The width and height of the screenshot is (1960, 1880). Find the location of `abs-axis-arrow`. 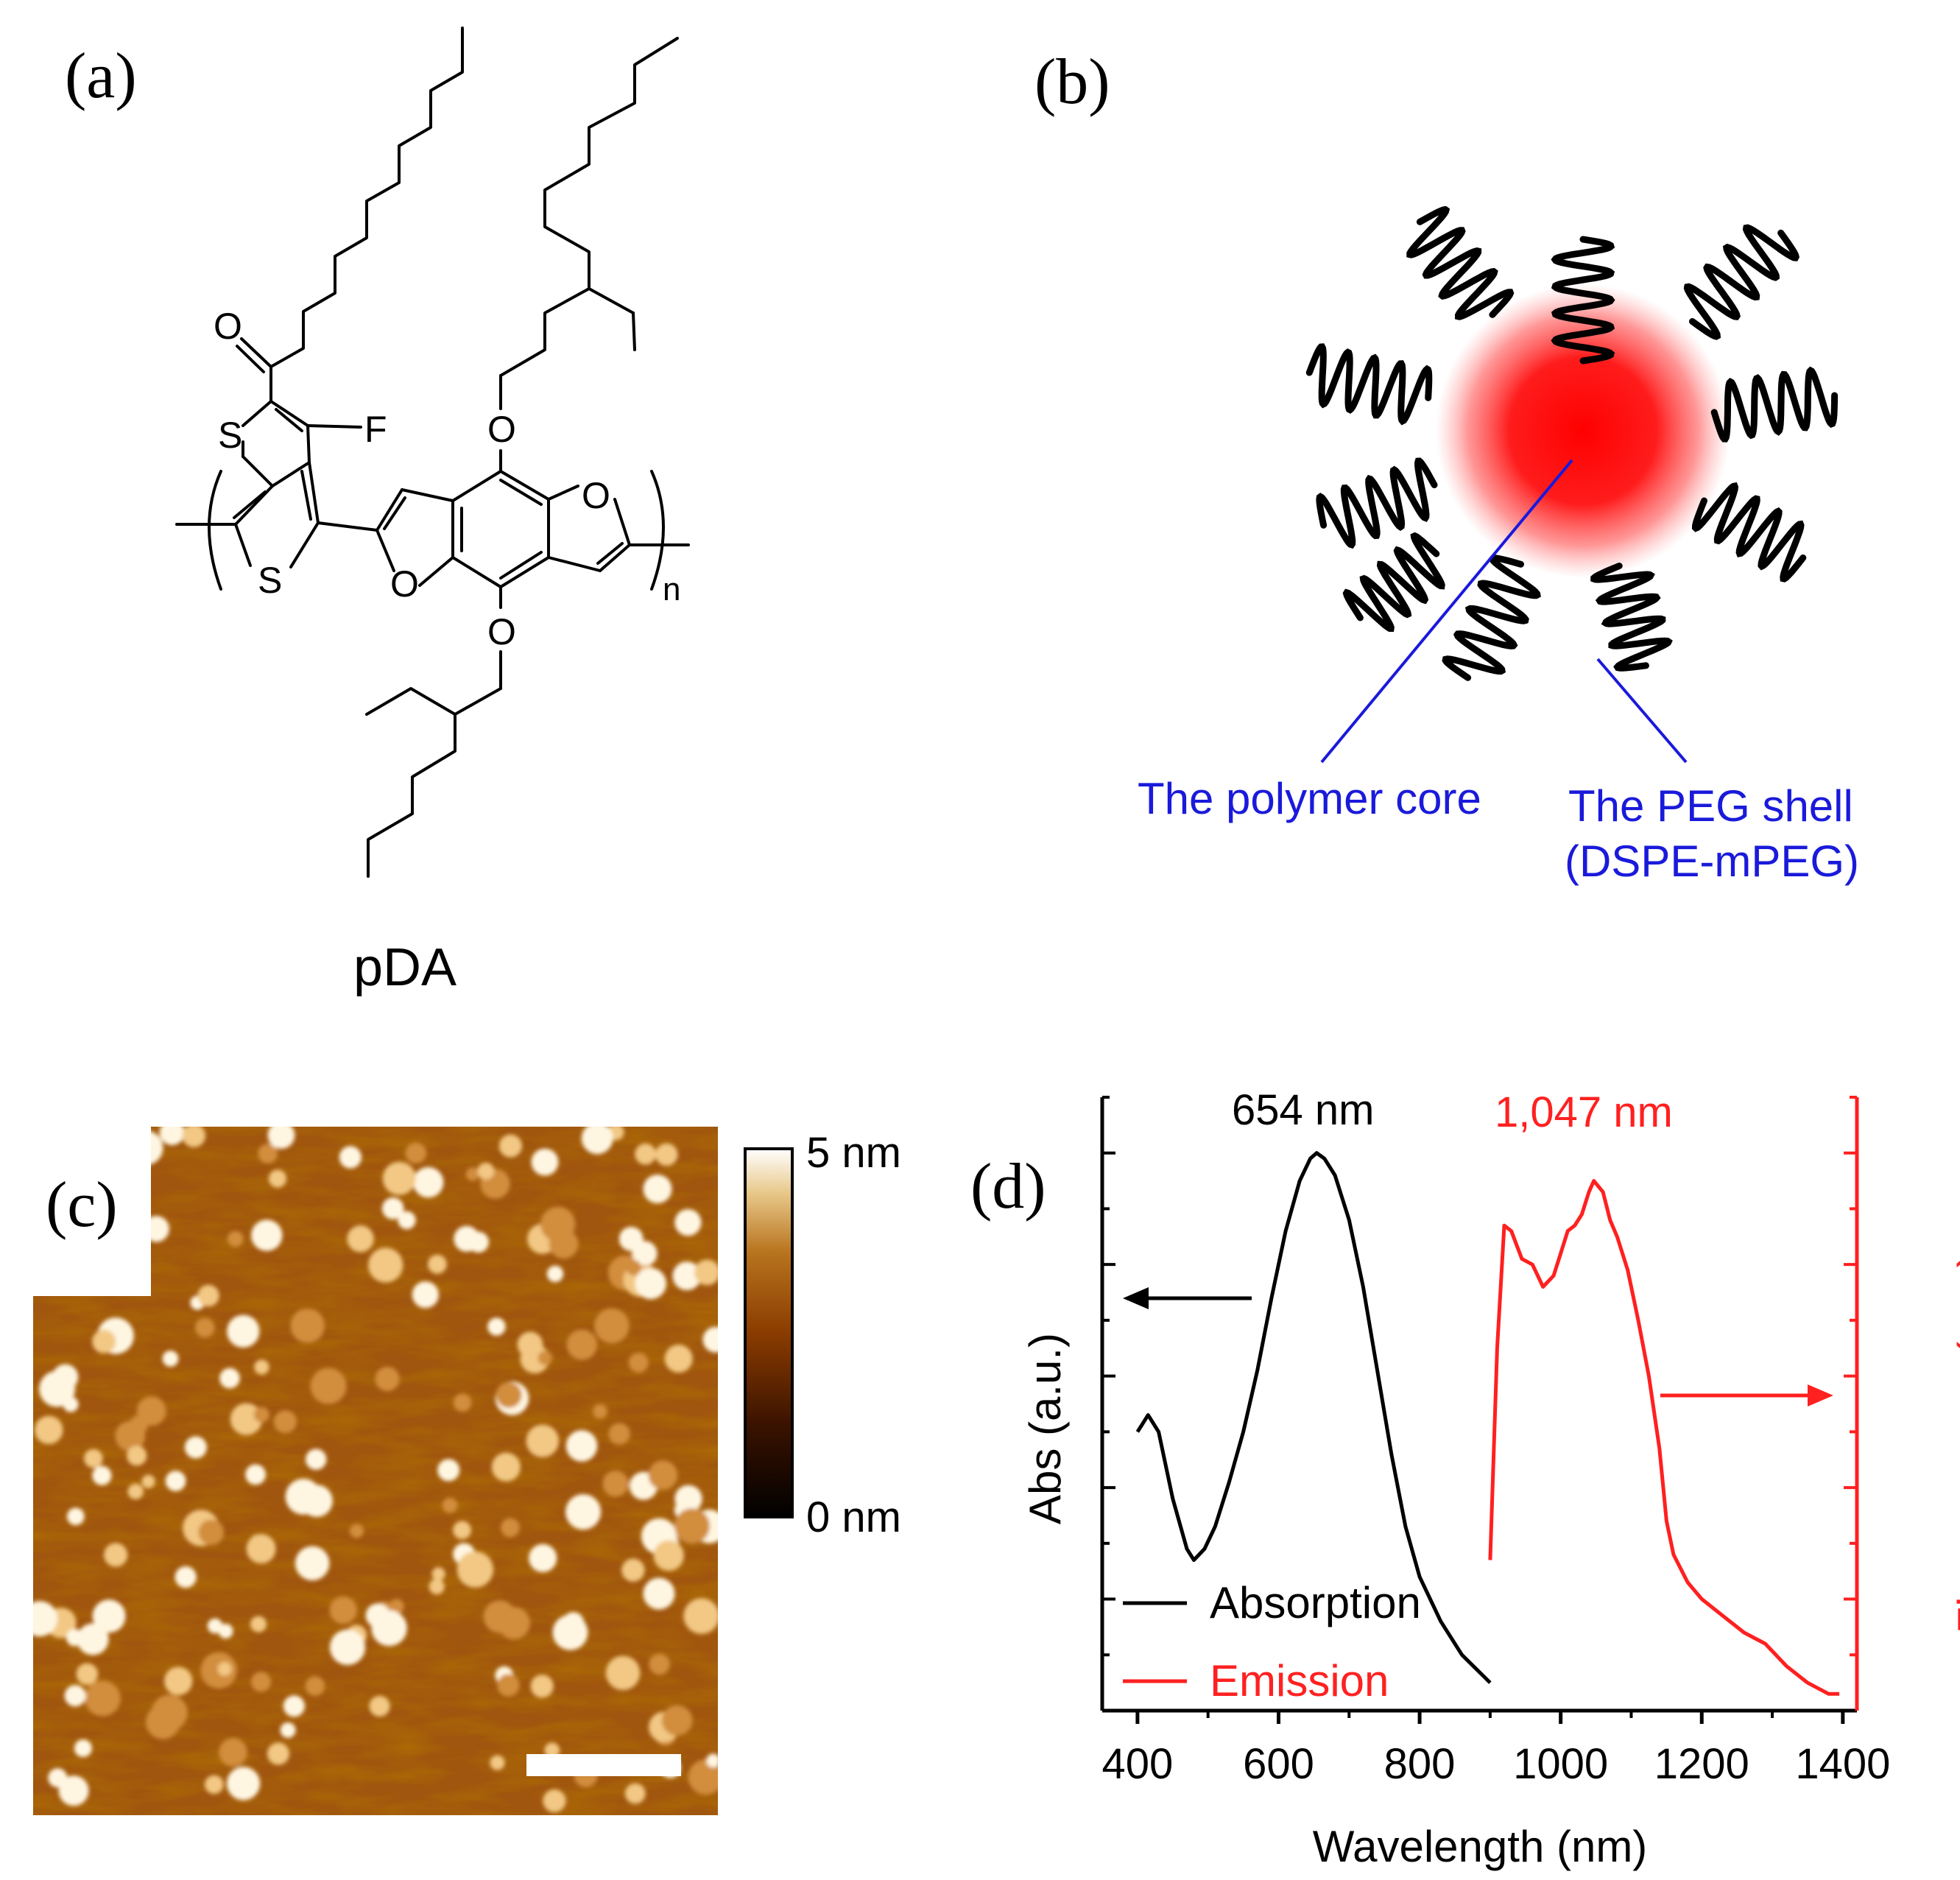

abs-axis-arrow is located at coordinates (1188, 1298).